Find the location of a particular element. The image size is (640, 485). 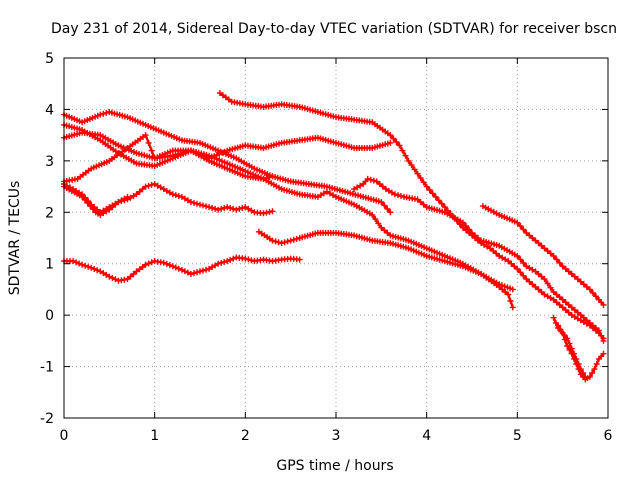

x-tick-label: 1 is located at coordinates (154, 436).